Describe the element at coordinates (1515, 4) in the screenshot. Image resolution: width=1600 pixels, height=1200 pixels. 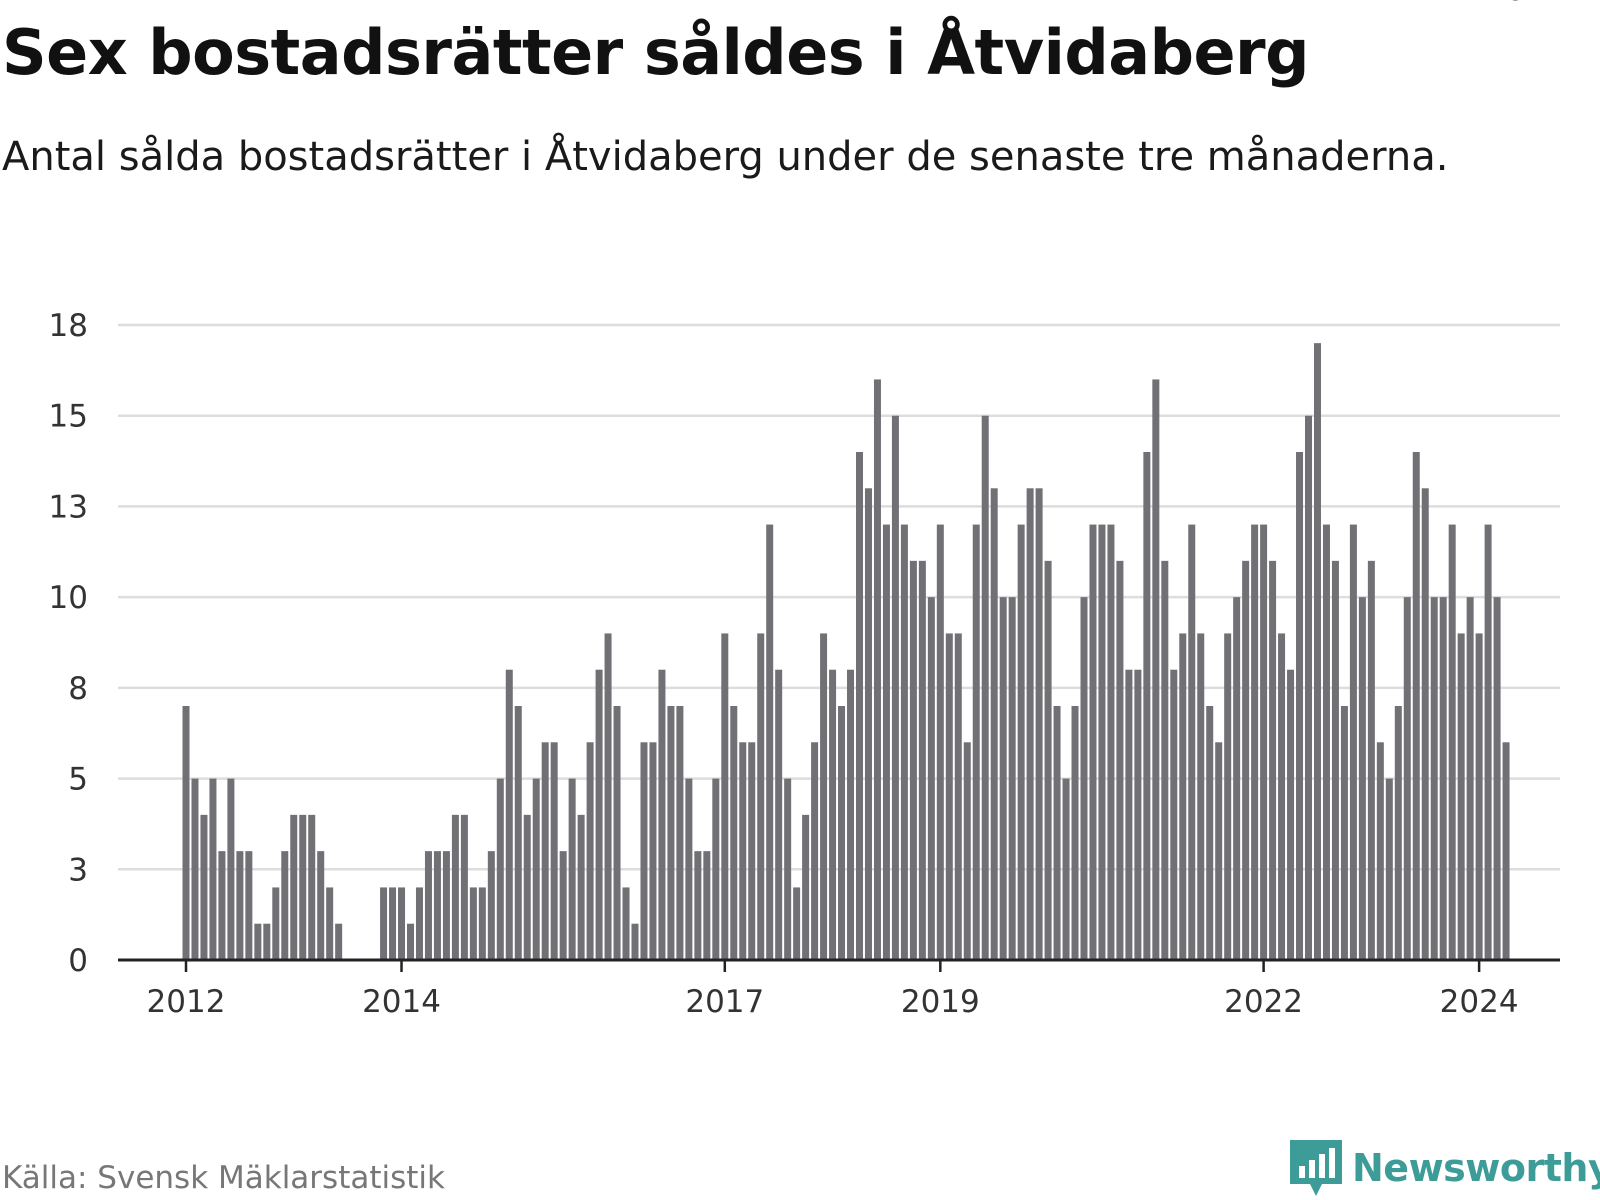
I see `highlight-label: 6` at that location.